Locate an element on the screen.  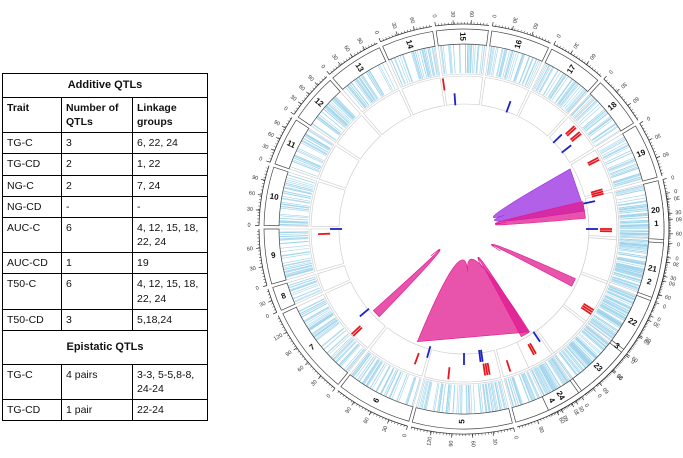
marker-track-segment is located at coordinates (462, 59).